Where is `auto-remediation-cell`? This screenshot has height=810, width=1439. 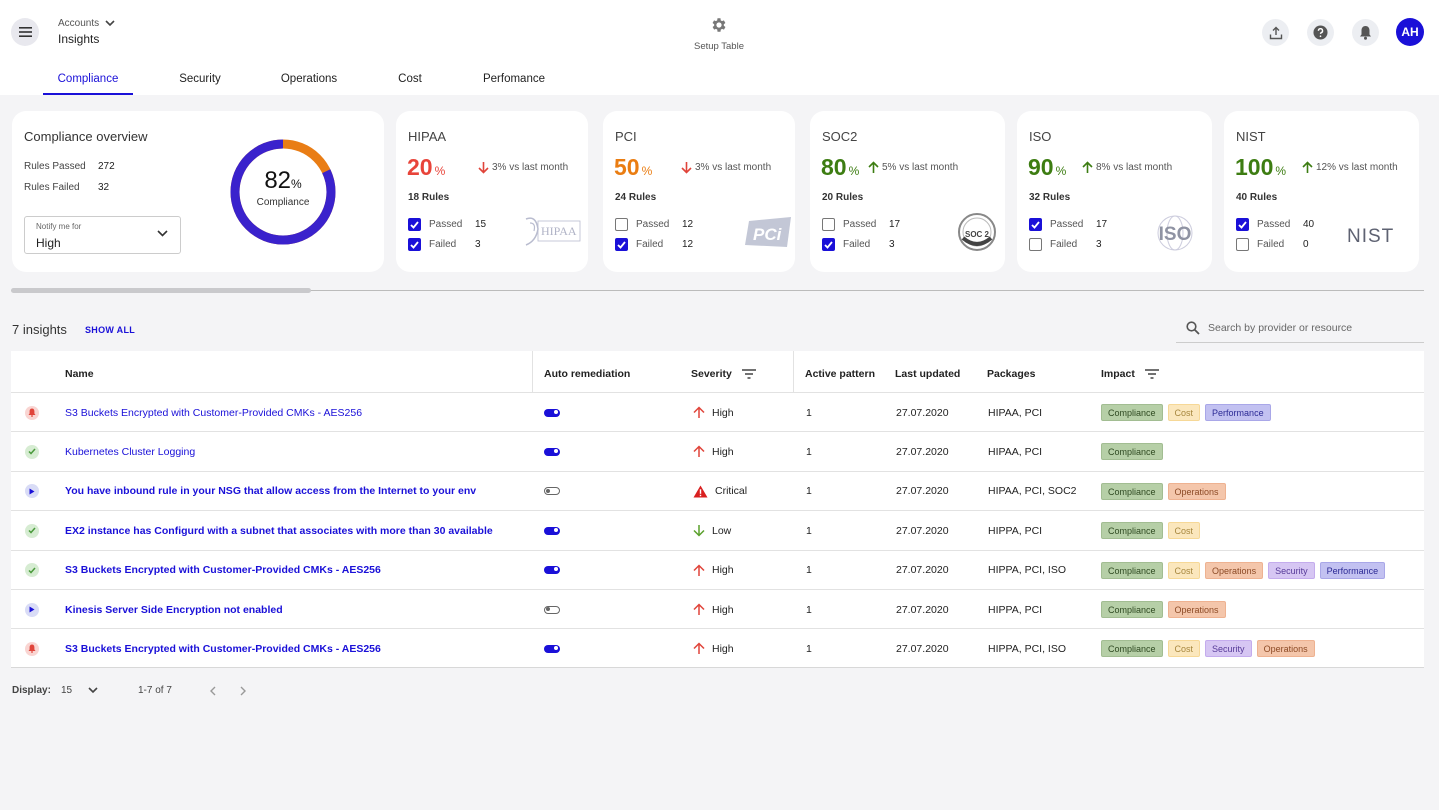
auto-remediation-cell is located at coordinates (552, 412).